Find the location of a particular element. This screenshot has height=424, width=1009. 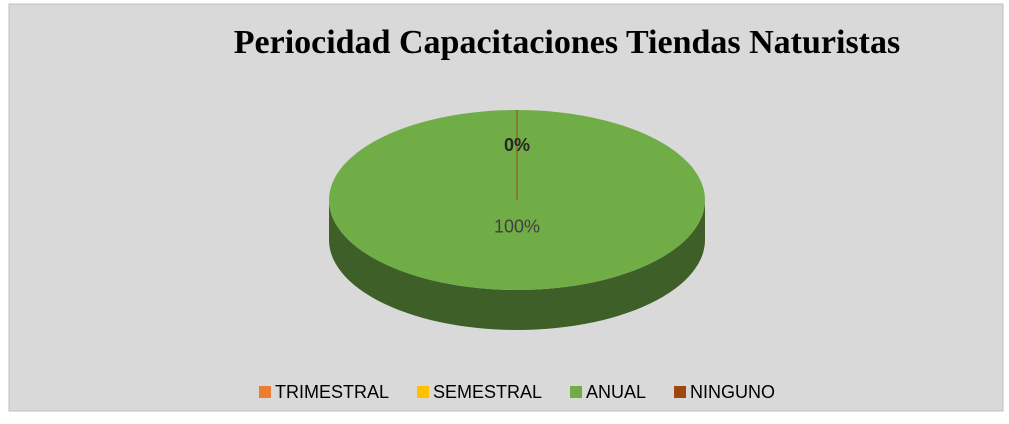

data-label: 100% is located at coordinates (517, 227).